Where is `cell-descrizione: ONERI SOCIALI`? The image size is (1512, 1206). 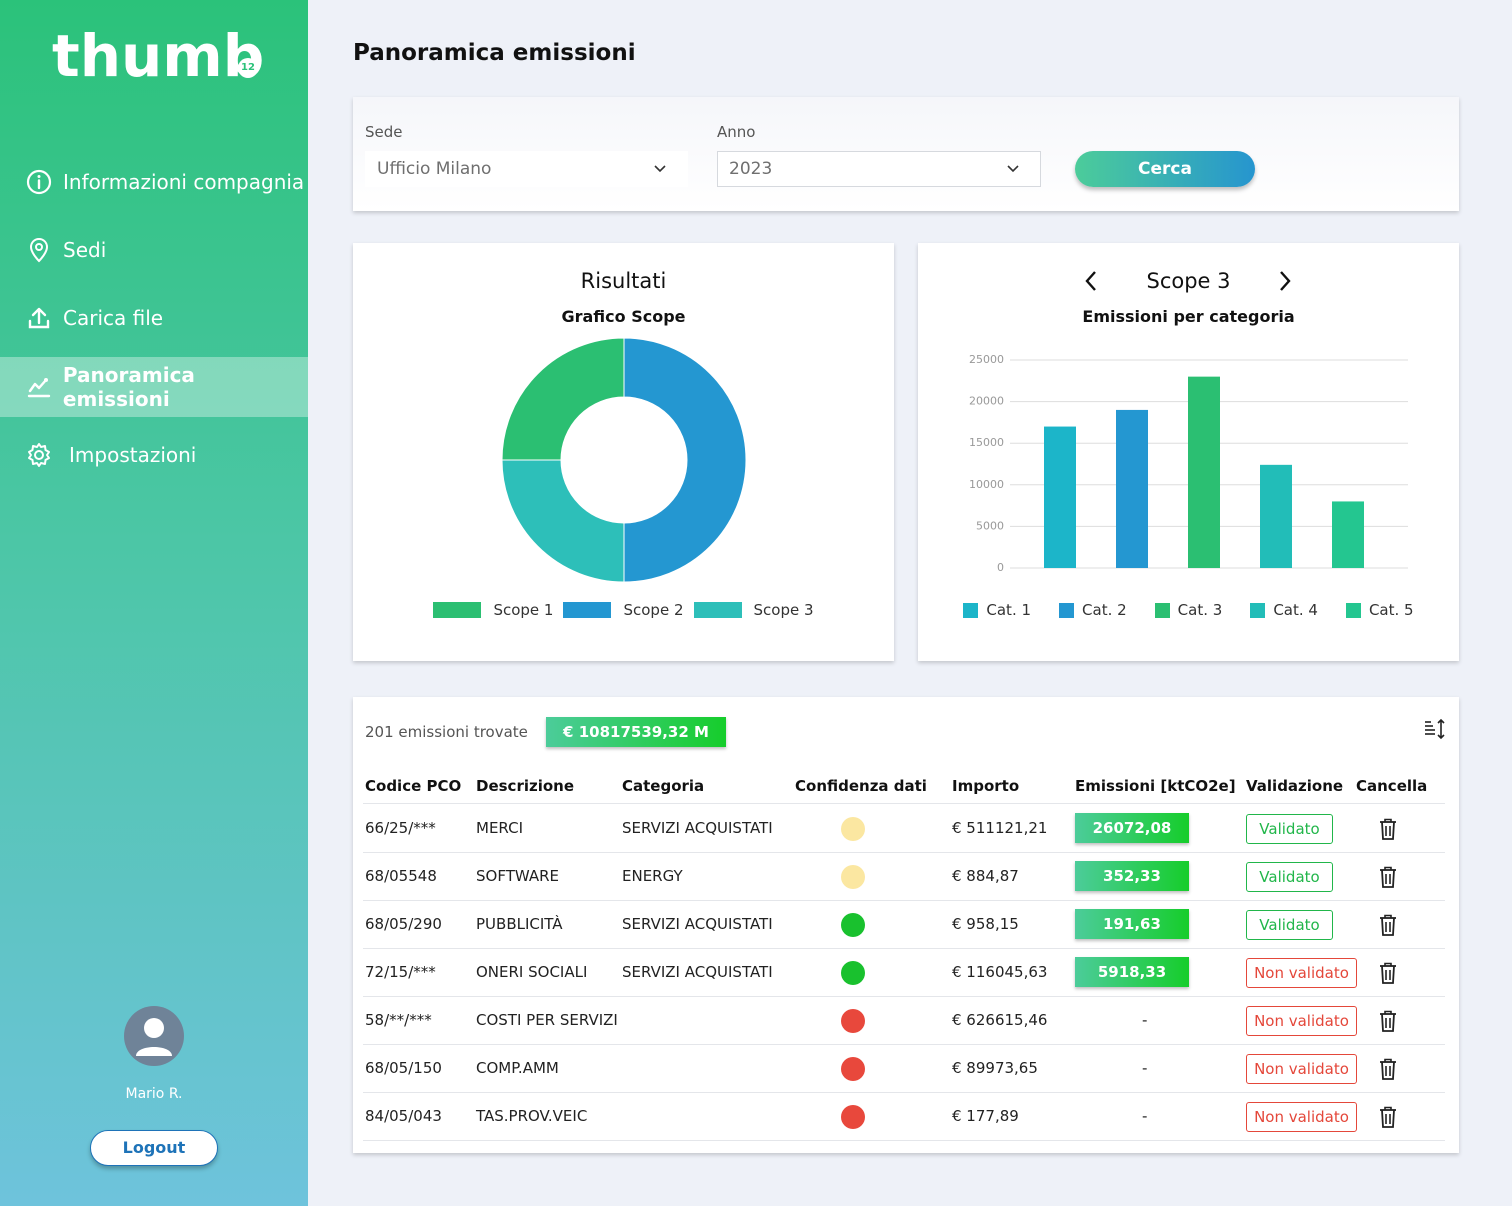
cell-descrizione: ONERI SOCIALI is located at coordinates (532, 972).